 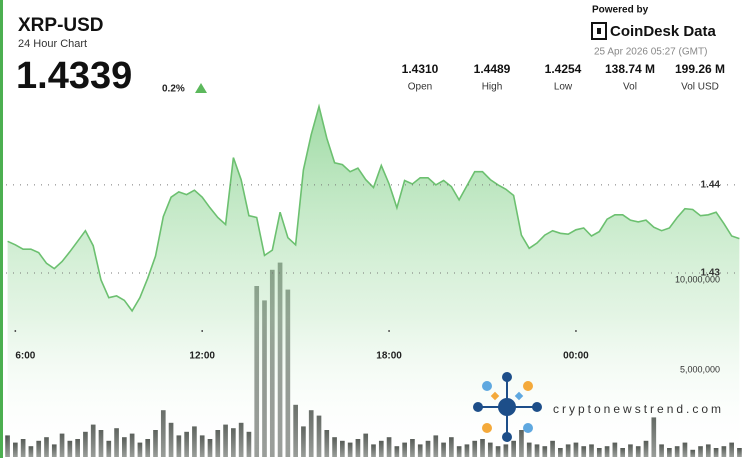 I want to click on stat-value: 1.4254, so click(x=563, y=69).